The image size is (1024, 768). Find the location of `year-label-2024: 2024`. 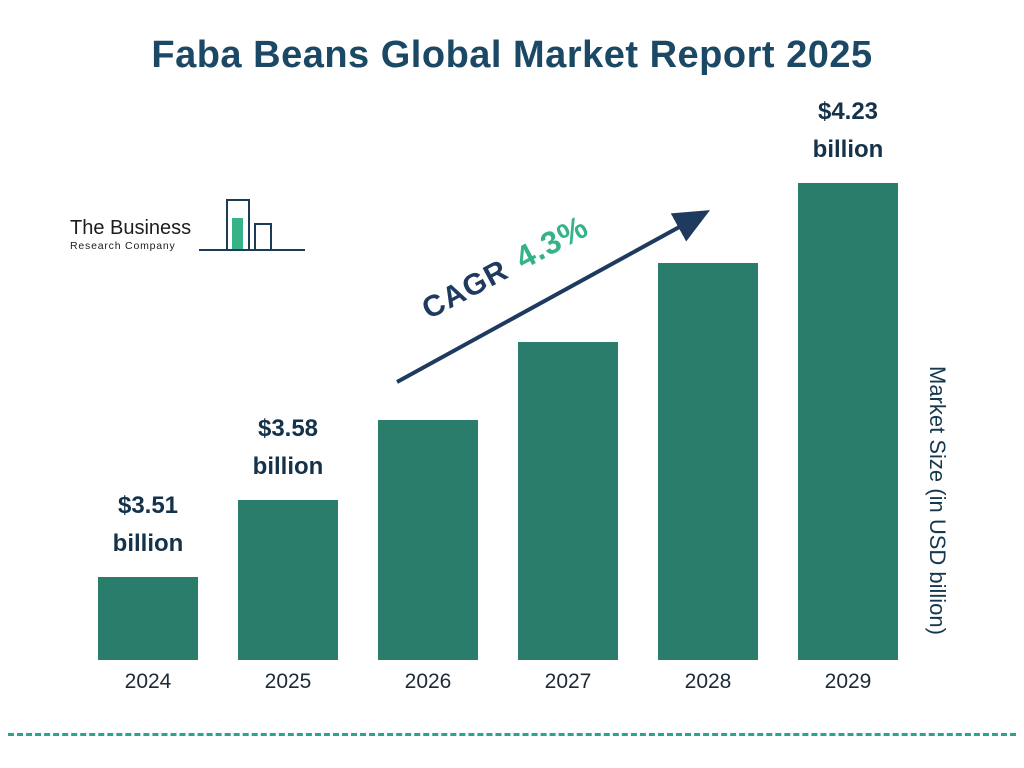

year-label-2024: 2024 is located at coordinates (148, 681).